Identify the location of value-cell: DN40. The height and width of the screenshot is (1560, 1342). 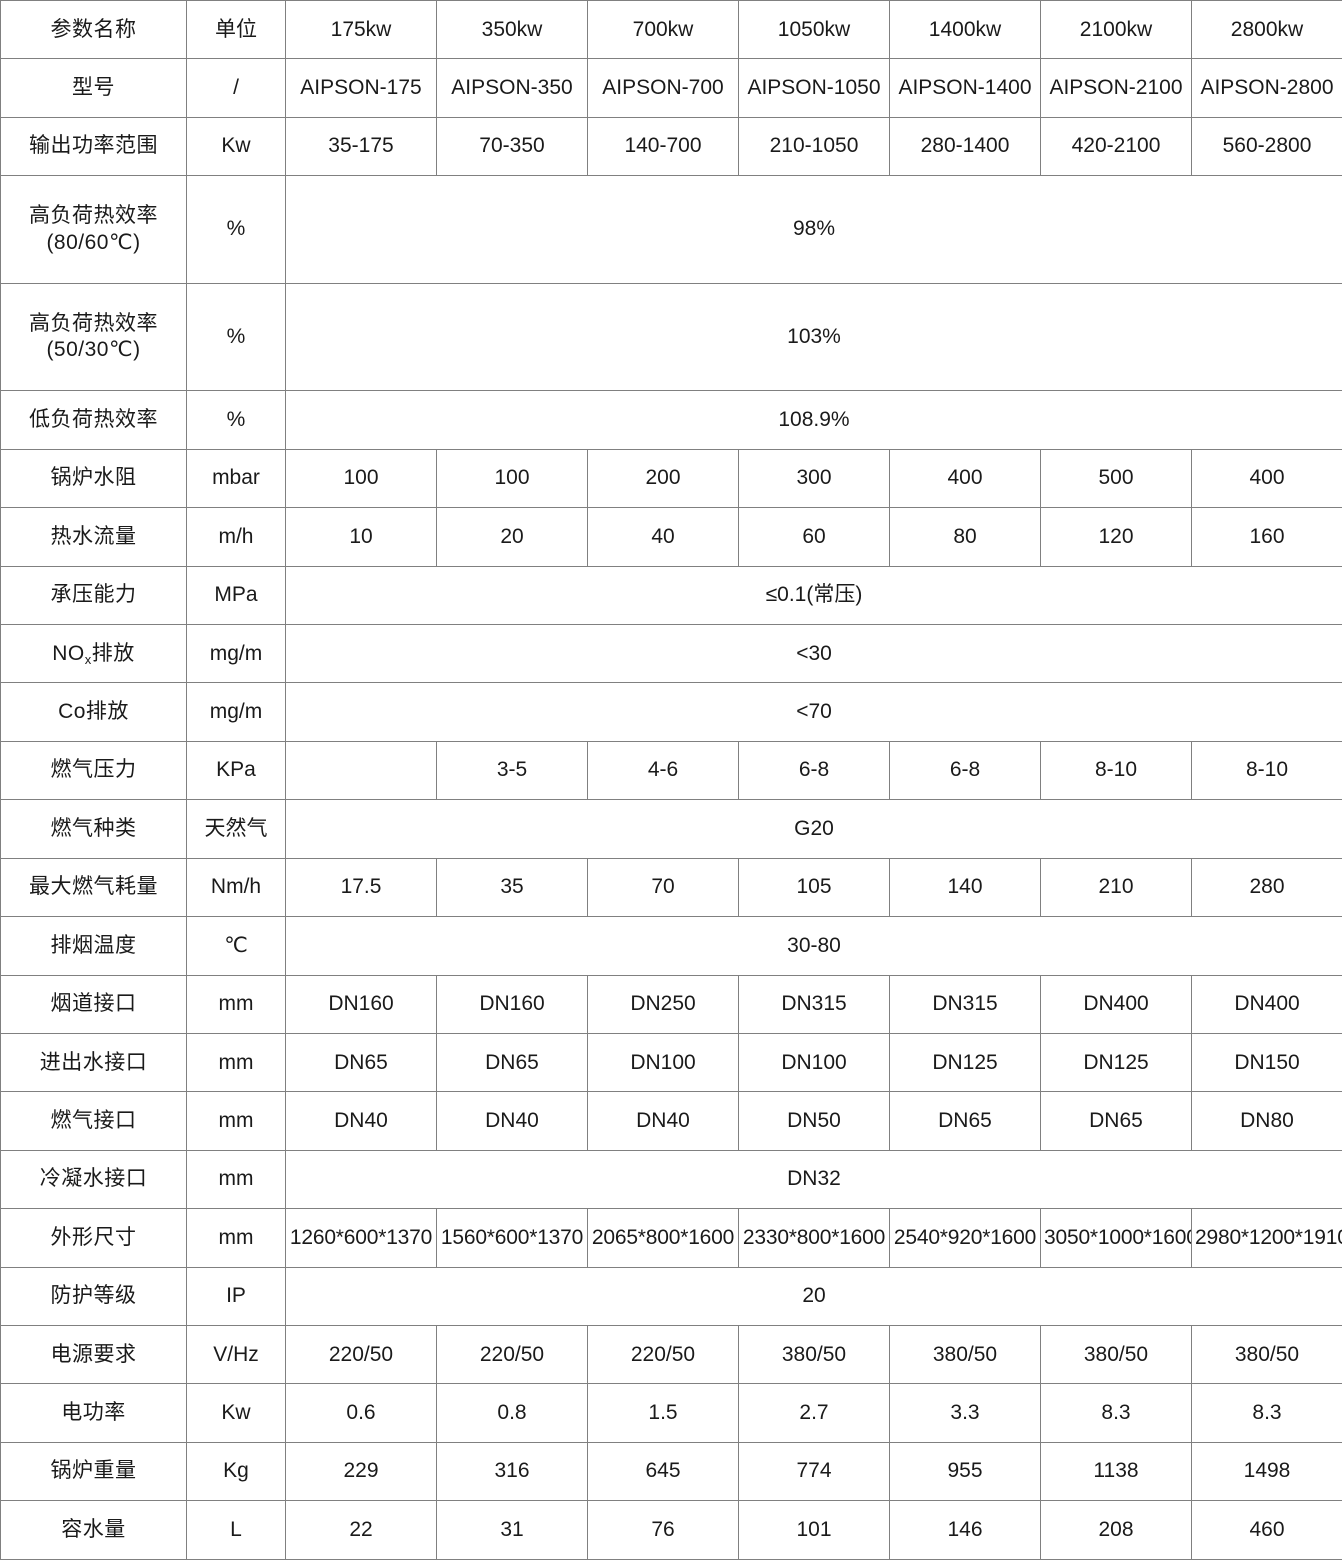
(663, 1121).